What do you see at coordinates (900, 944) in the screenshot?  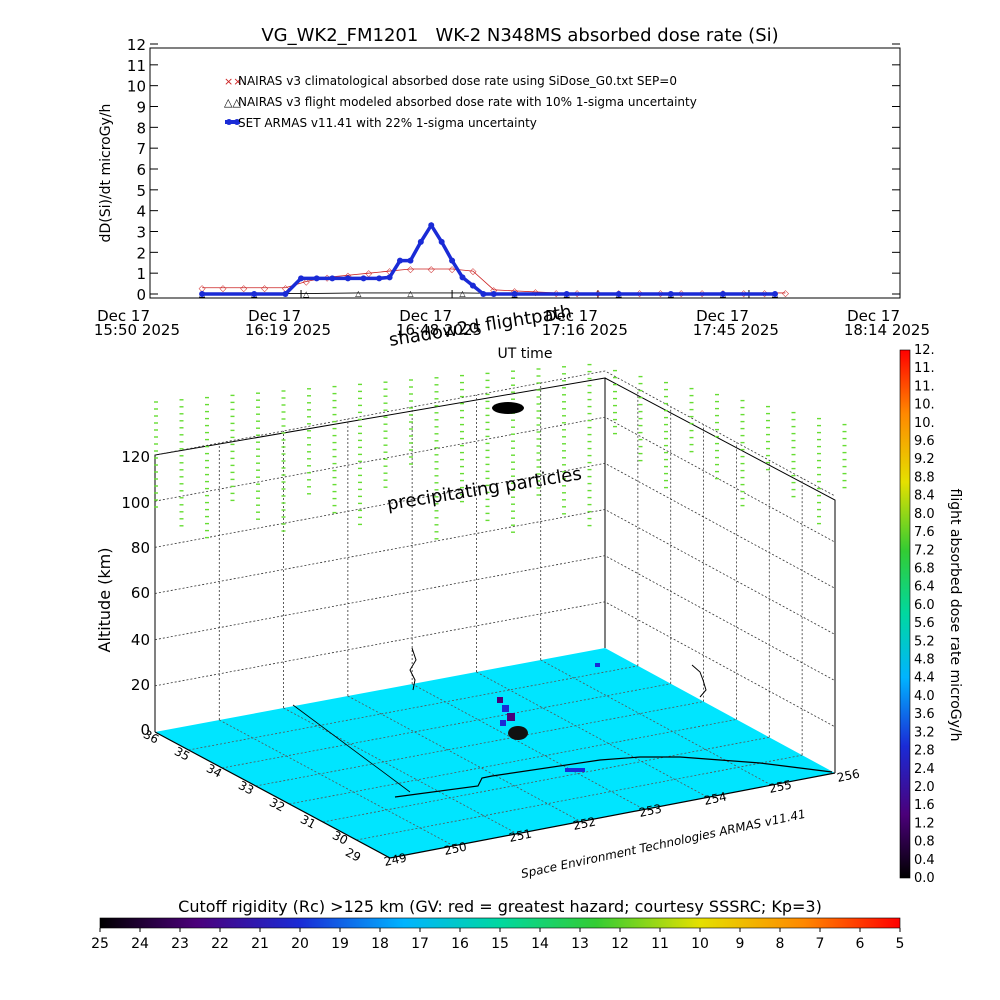 I see `rigidity-tick-label: 5` at bounding box center [900, 944].